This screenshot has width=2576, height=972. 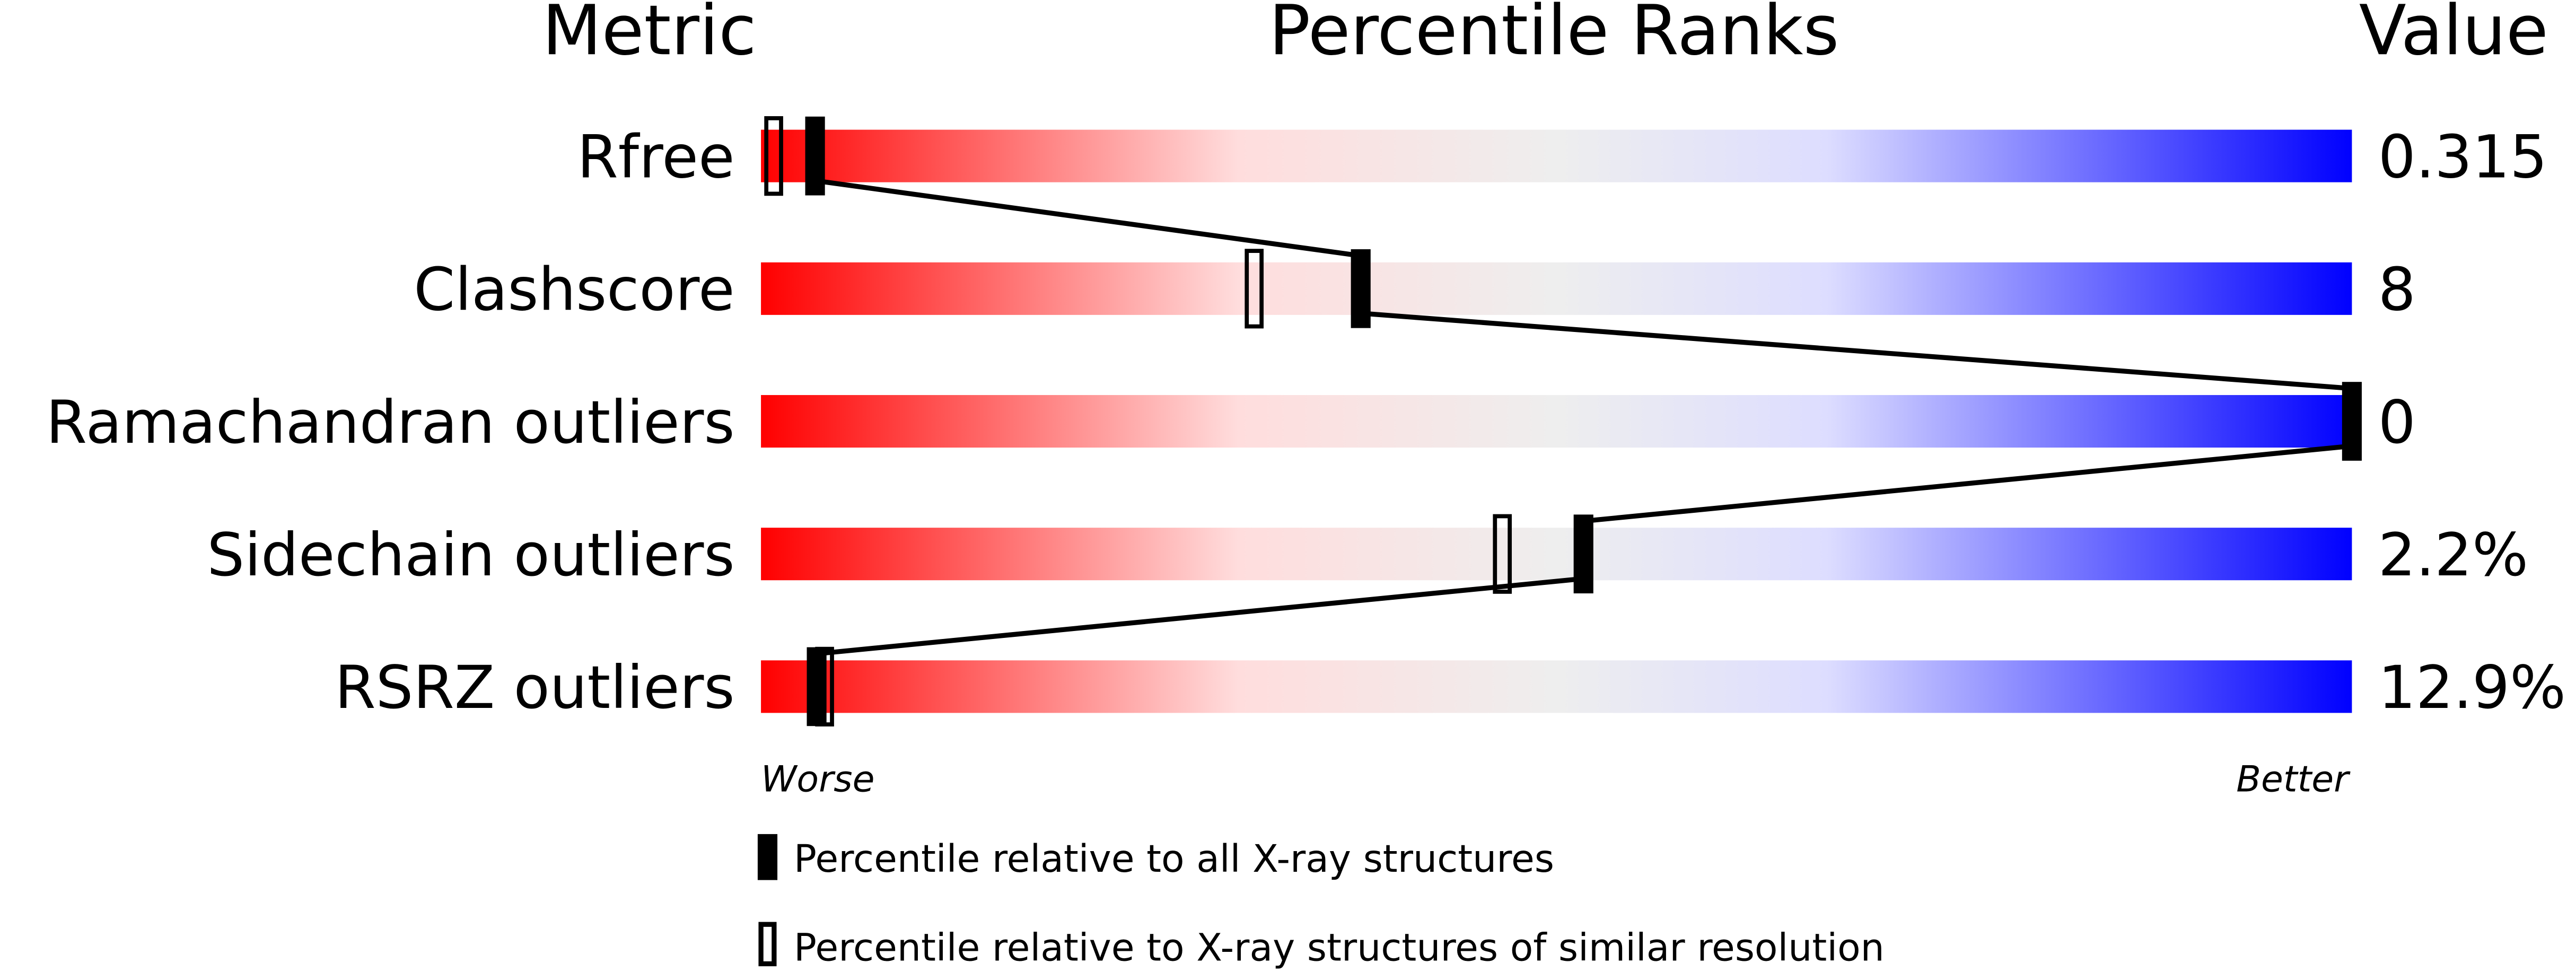 What do you see at coordinates (817, 779) in the screenshot?
I see `axis-worse-label: Worse` at bounding box center [817, 779].